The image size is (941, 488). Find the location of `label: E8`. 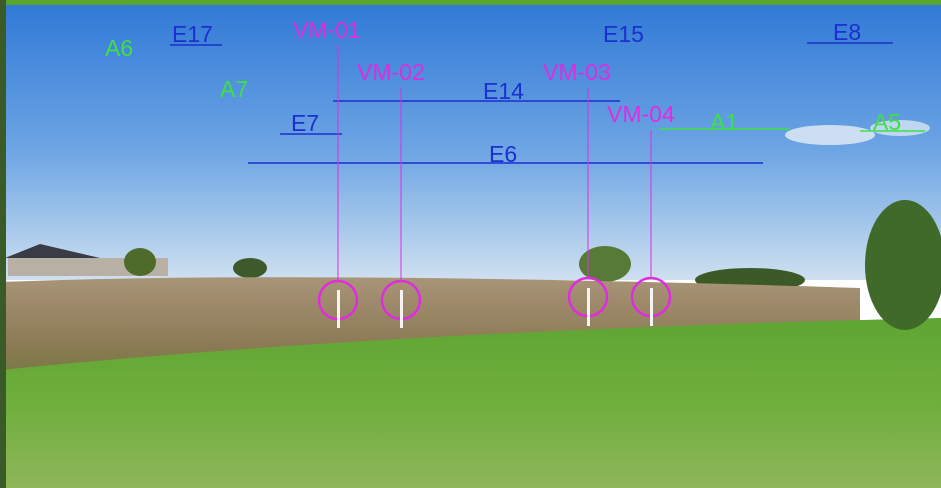

label: E8 is located at coordinates (847, 32).